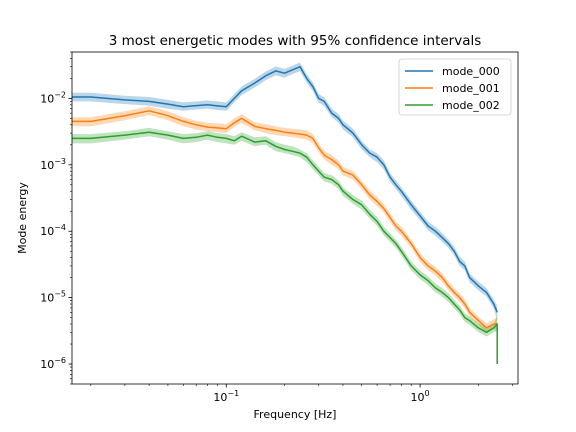 This screenshot has width=576, height=432. I want to click on y-tick-label-2: 10⁻⁴, so click(53, 230).